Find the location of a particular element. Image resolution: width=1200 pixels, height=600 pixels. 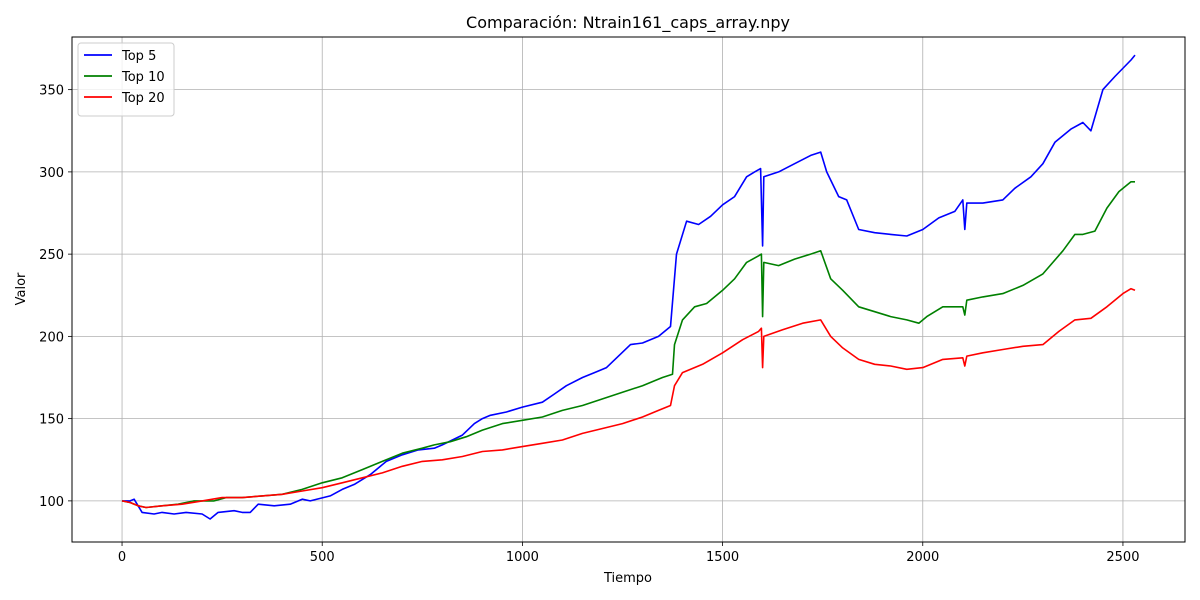

legend: Top 5 Top 10 Top 20 is located at coordinates (126, 79).